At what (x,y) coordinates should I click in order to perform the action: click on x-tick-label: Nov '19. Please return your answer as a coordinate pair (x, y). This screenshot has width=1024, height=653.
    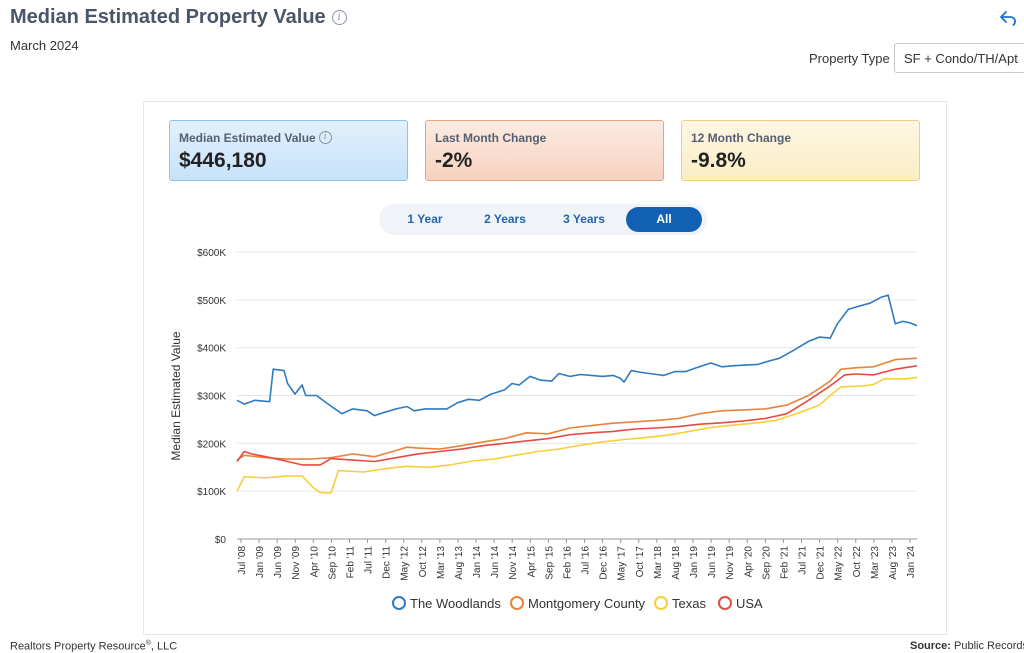
    Looking at the image, I should click on (730, 563).